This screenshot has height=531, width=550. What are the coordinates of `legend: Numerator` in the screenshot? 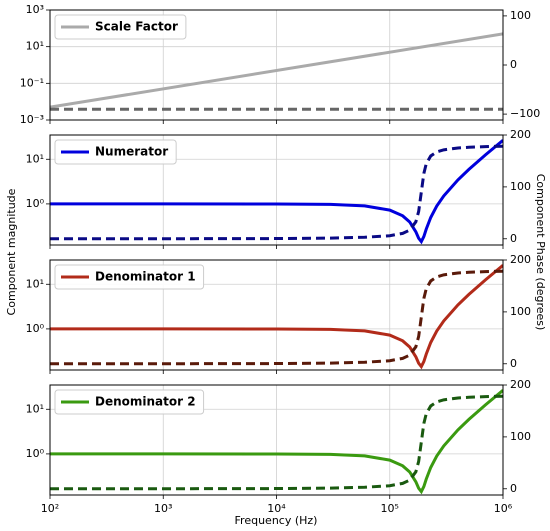 It's located at (115, 152).